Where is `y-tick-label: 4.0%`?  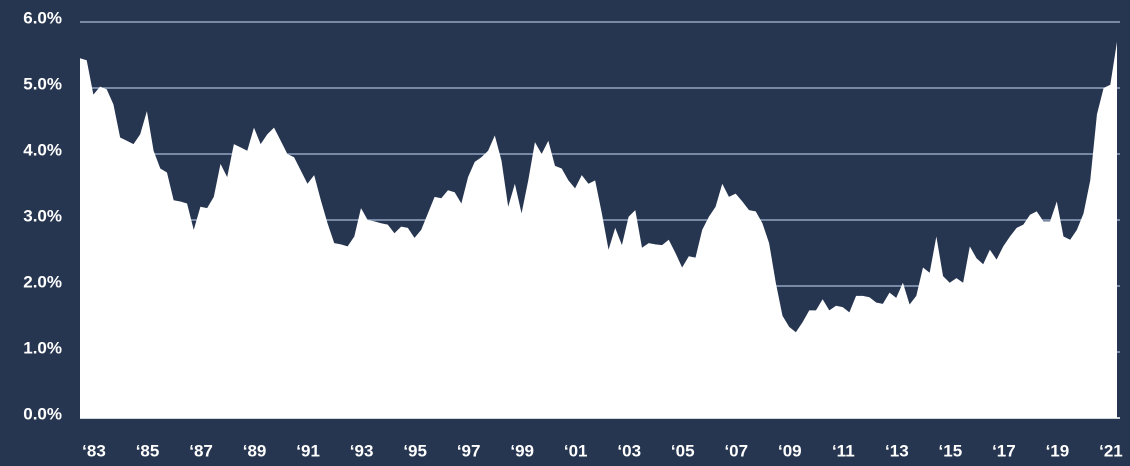 y-tick-label: 4.0% is located at coordinates (42, 149).